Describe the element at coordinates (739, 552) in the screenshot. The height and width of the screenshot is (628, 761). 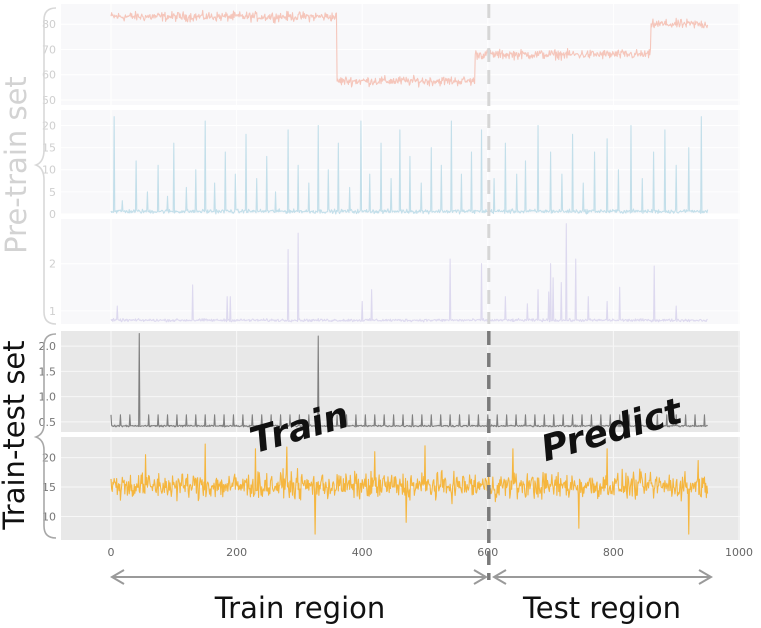
I see `x-tick-label: 1000` at that location.